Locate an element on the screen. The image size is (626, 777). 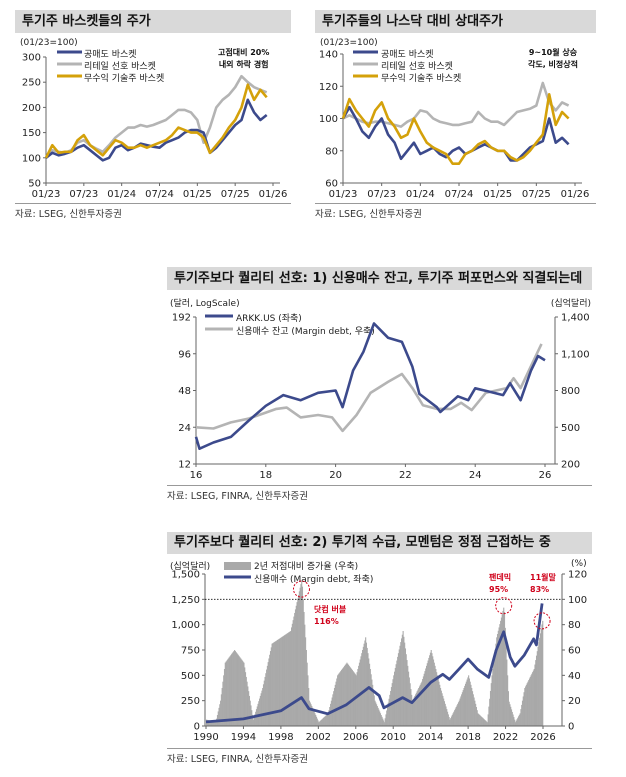
chart2-y-tick-label: 140 is located at coordinates (328, 55).